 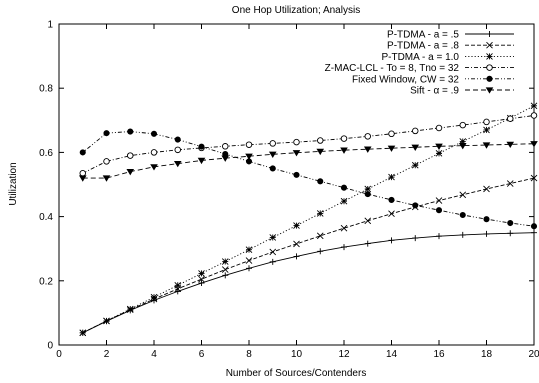 I want to click on x-tick-label: 8, so click(x=249, y=354).